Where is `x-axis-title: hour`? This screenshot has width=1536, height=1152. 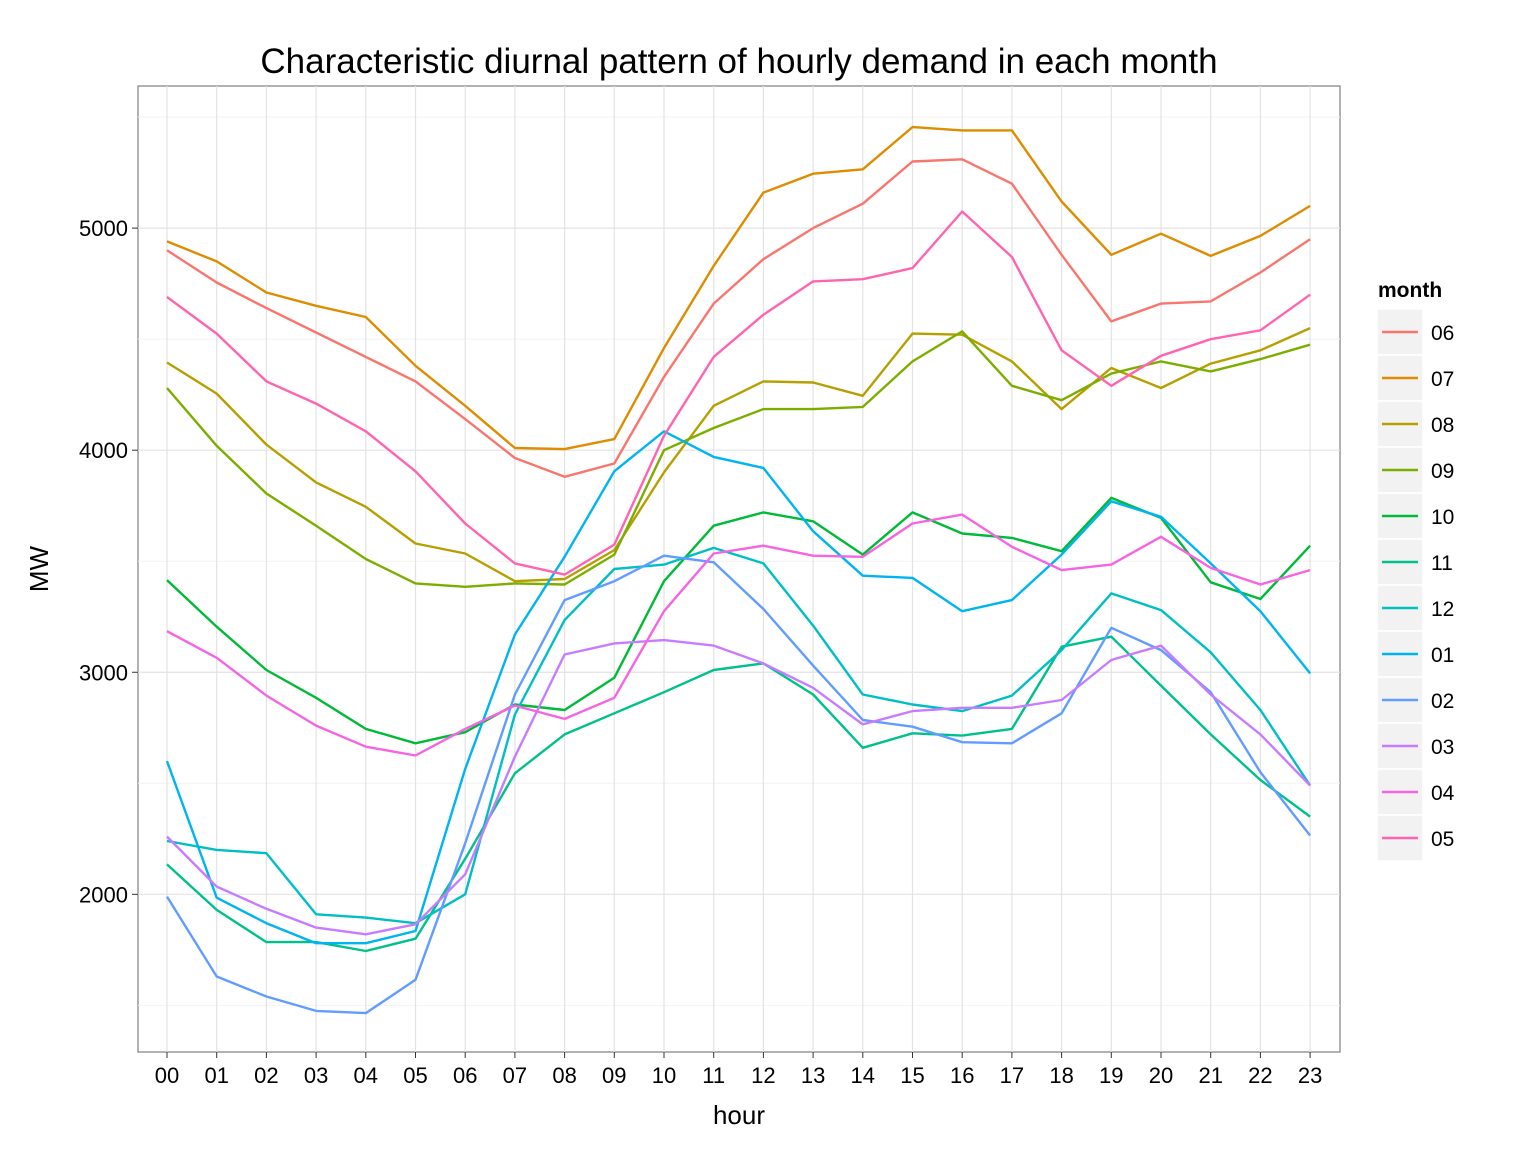 x-axis-title: hour is located at coordinates (739, 1115).